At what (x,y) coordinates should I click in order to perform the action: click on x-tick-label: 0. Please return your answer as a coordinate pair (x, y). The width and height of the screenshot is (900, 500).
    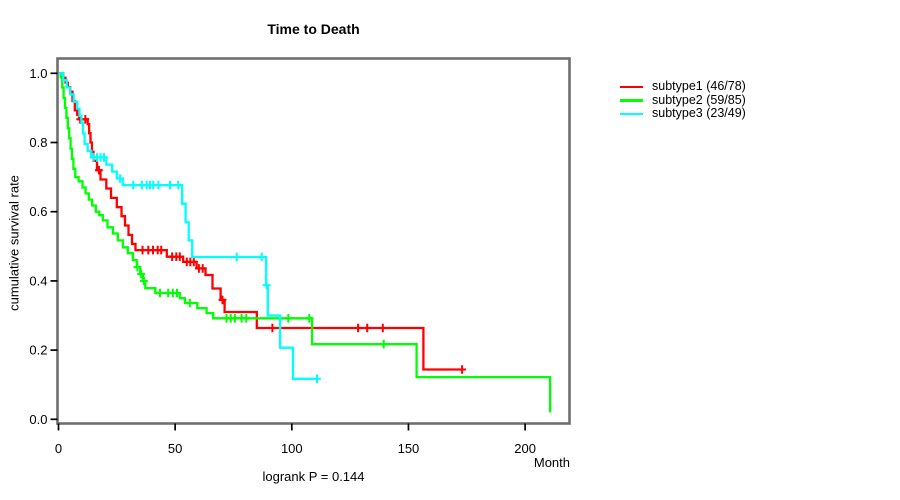
    Looking at the image, I should click on (58, 448).